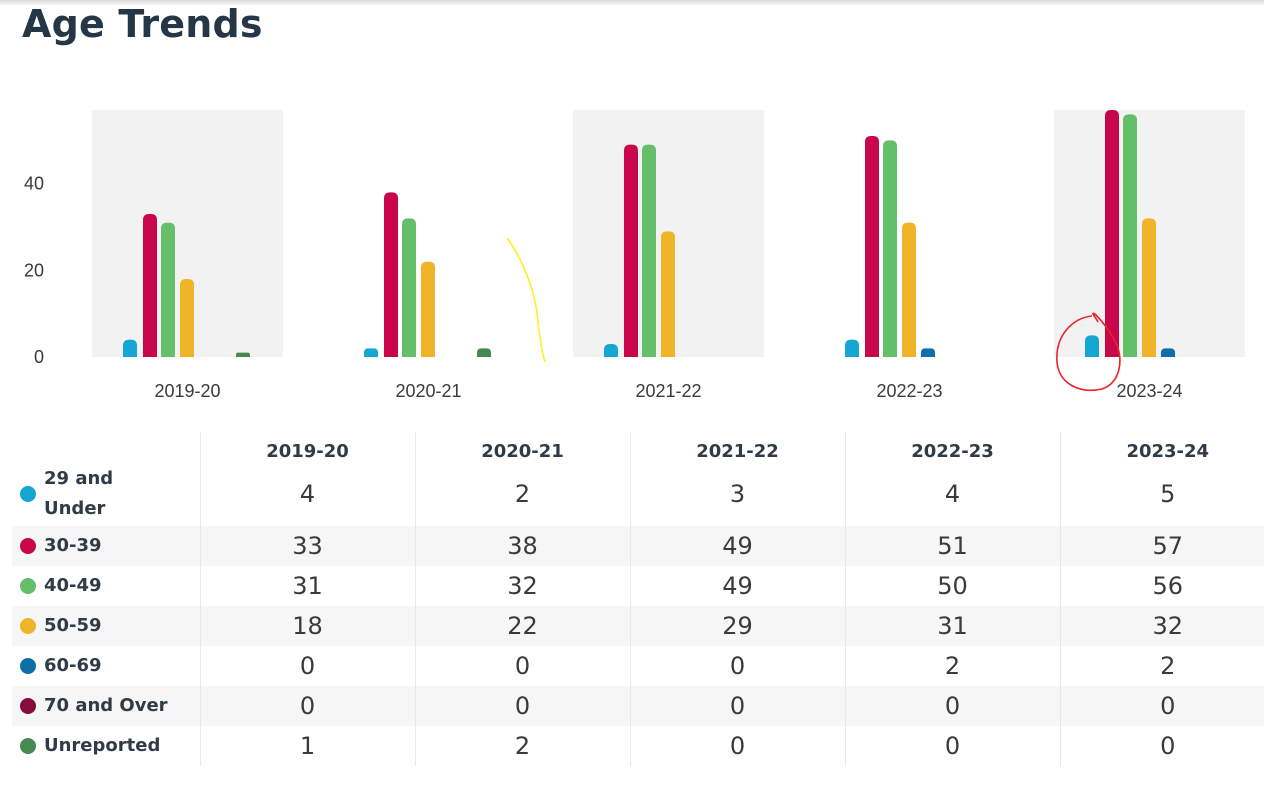 The width and height of the screenshot is (1264, 790). I want to click on row-label-text: 40-49, so click(73, 585).